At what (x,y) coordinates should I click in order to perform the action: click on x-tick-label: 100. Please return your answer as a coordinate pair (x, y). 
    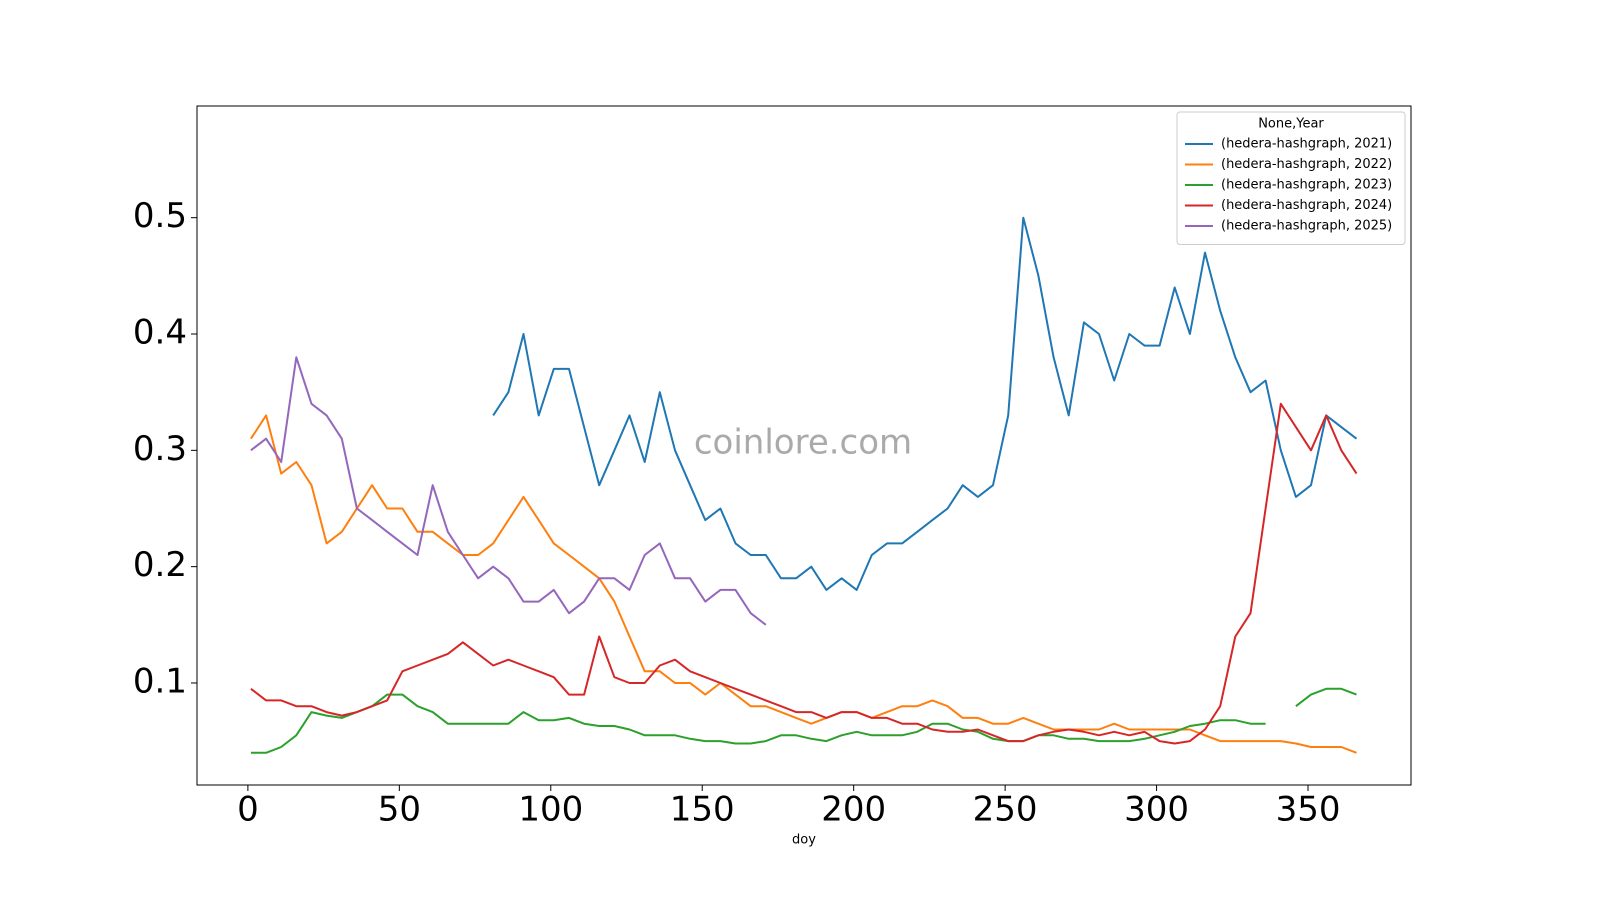
    Looking at the image, I should click on (550, 810).